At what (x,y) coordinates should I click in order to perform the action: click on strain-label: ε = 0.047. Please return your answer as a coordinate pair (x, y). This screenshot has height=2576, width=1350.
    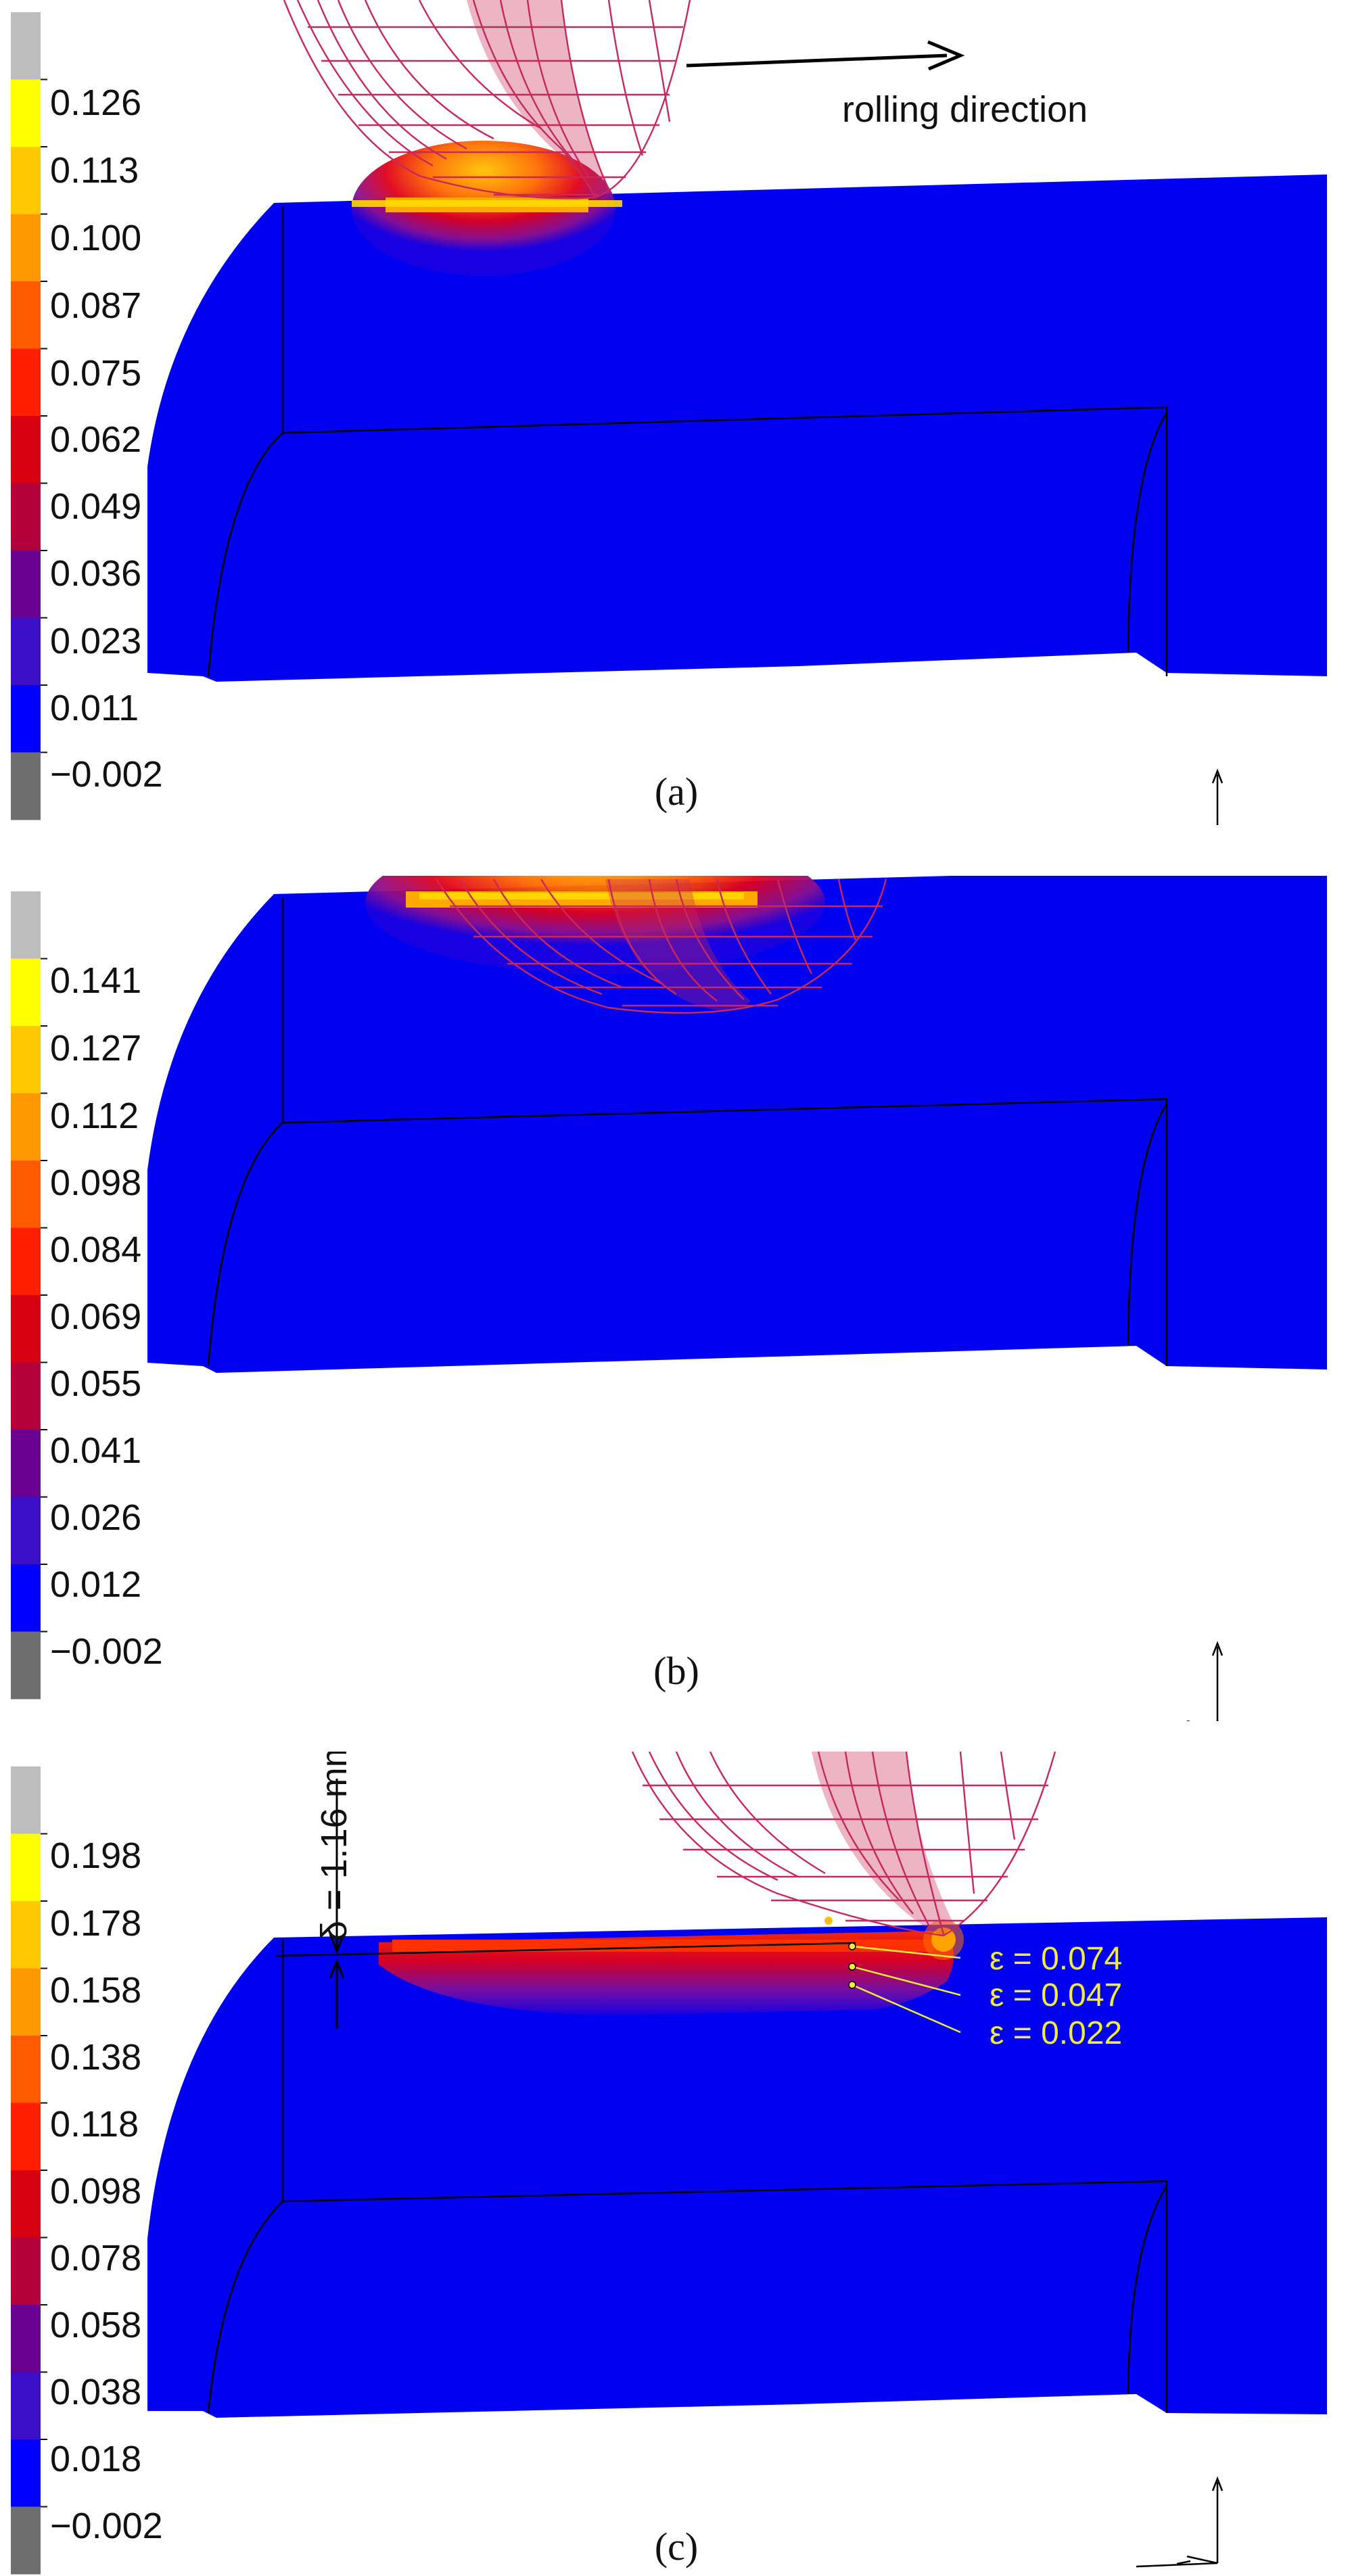
    Looking at the image, I should click on (1056, 1995).